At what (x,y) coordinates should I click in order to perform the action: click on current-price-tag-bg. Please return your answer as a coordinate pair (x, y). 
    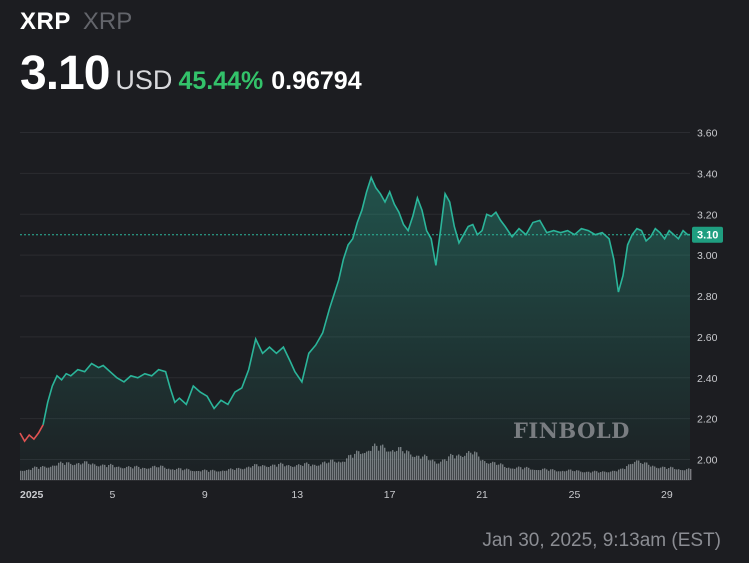
    Looking at the image, I should click on (707, 234).